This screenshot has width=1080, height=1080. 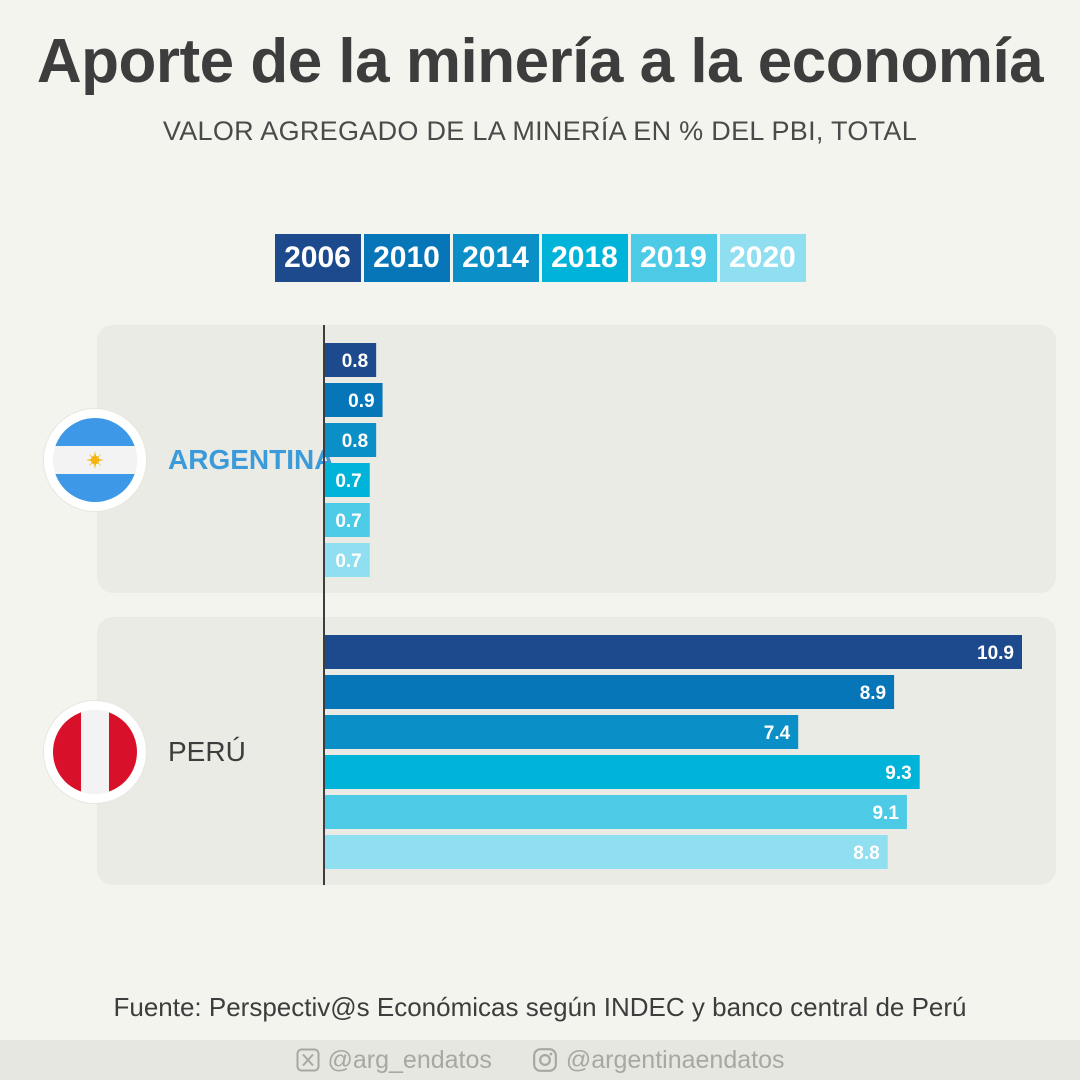 What do you see at coordinates (898, 773) in the screenshot?
I see `data-label-per-2018: 9.3` at bounding box center [898, 773].